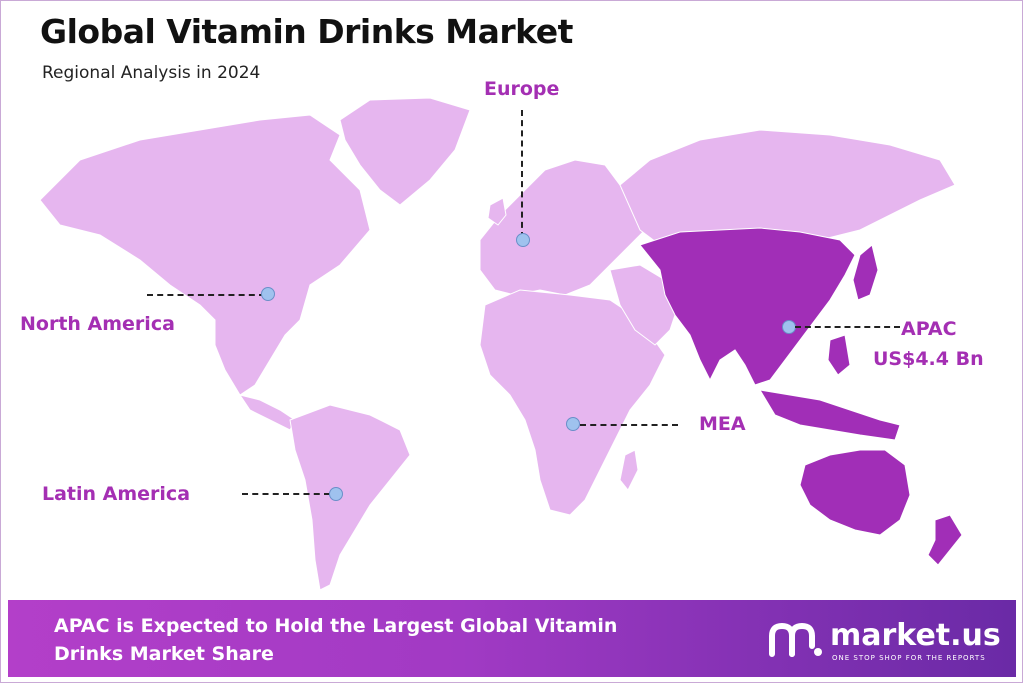 This screenshot has height=683, width=1023. I want to click on label-mea: MEA, so click(722, 424).